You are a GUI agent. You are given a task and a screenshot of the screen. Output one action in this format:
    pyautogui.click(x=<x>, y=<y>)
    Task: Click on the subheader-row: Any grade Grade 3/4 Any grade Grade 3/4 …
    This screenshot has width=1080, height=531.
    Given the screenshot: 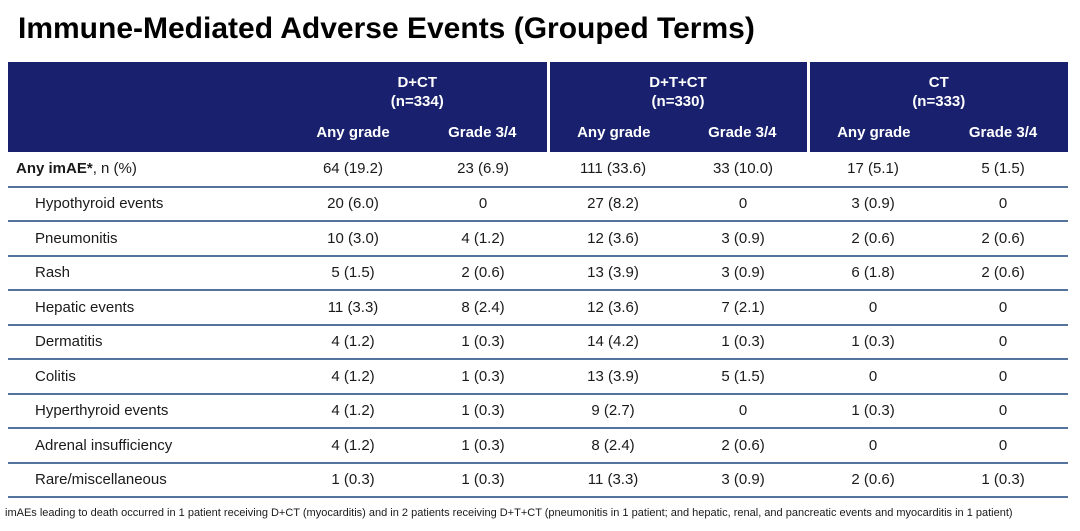 What is the action you would take?
    pyautogui.click(x=538, y=135)
    